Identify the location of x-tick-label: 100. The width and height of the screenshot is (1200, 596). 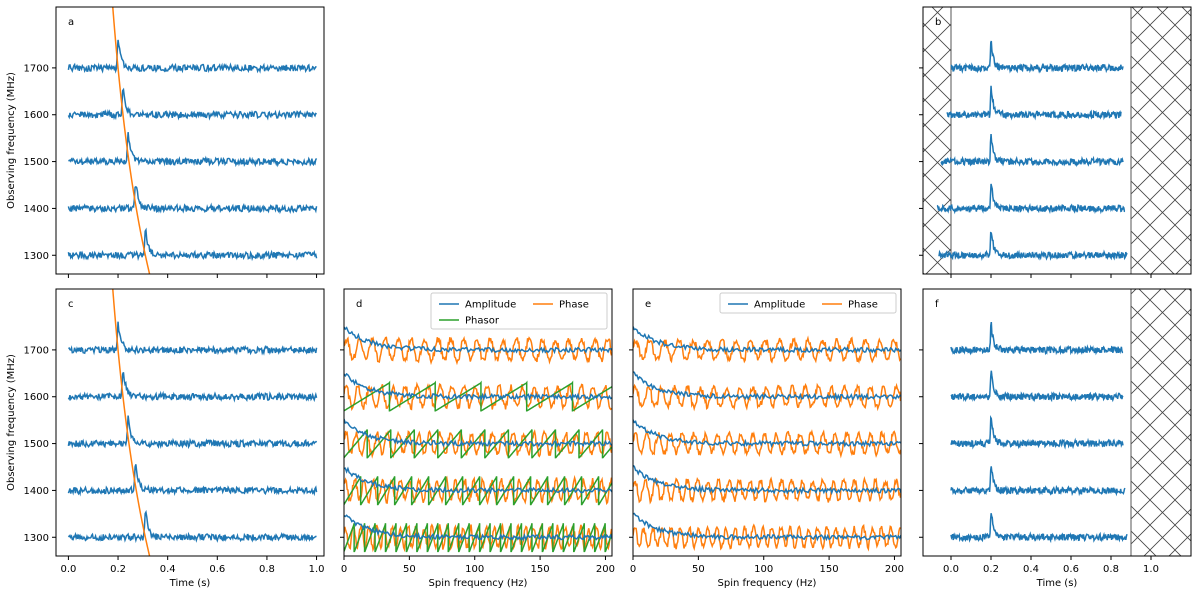
(474, 569).